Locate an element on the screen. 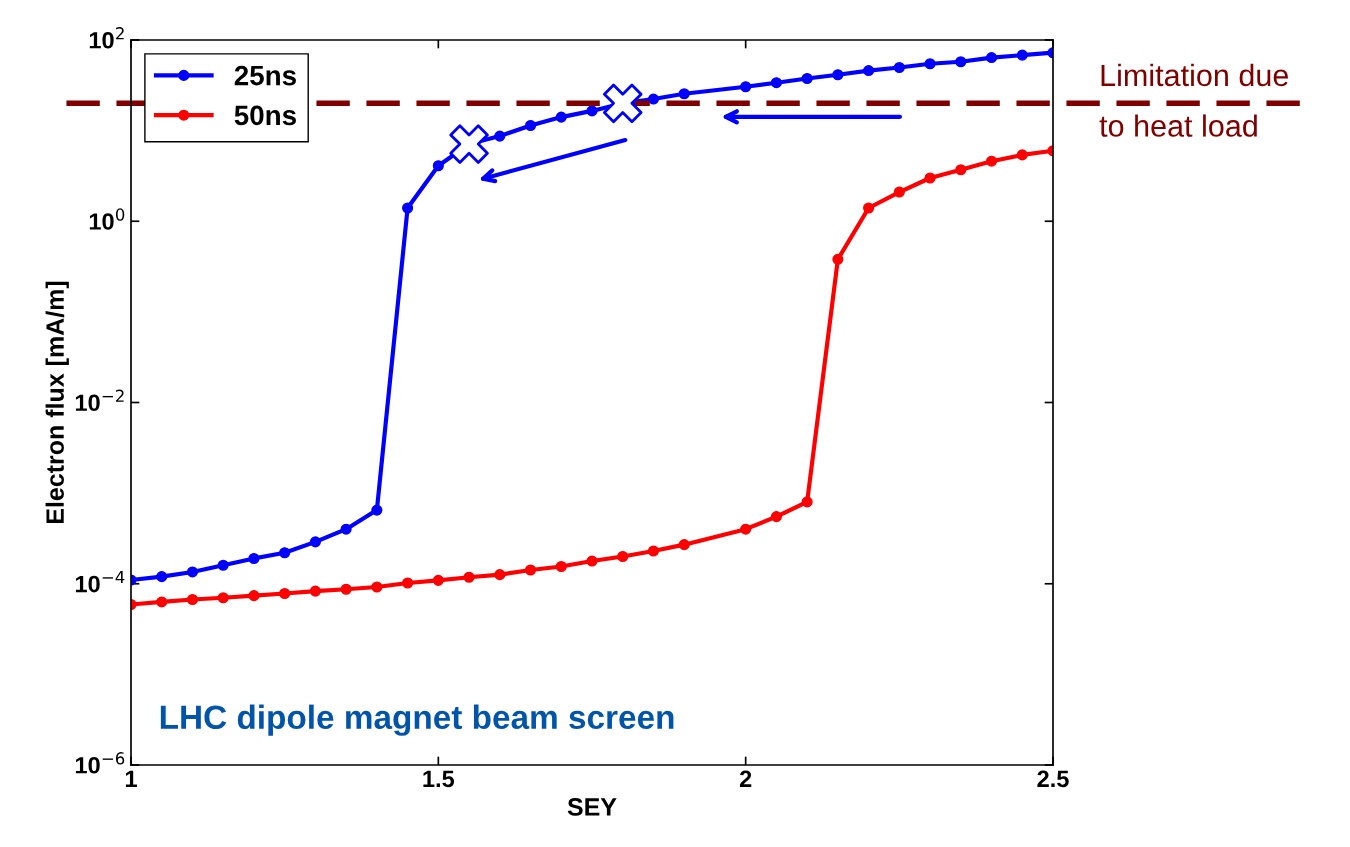  ref-line-label: Limitation due to heat load is located at coordinates (1193, 100).